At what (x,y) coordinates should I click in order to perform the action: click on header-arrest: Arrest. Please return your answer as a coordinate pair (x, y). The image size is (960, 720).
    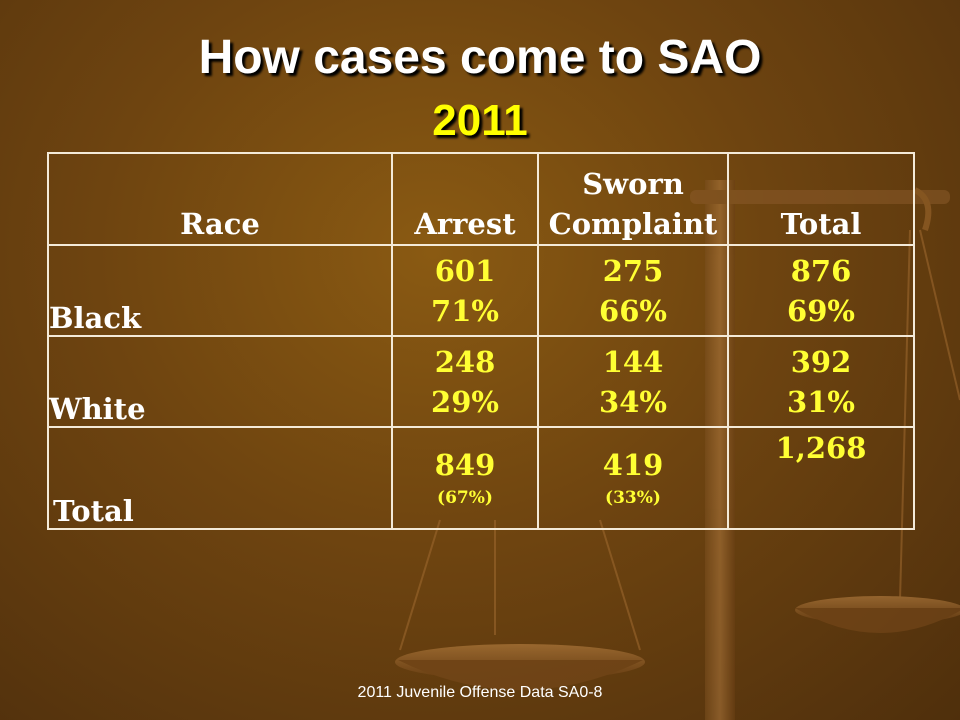
    Looking at the image, I should click on (465, 199).